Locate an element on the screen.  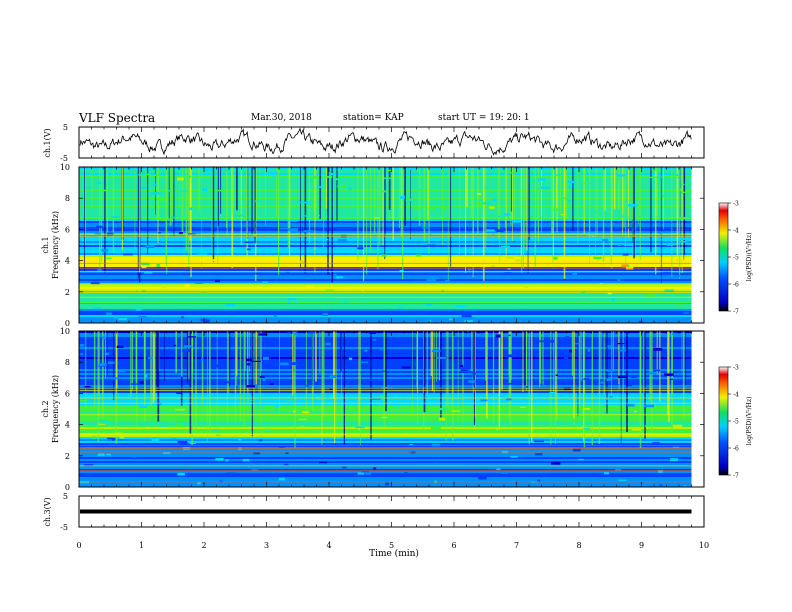
time-tick-label: 0 is located at coordinates (78, 545).